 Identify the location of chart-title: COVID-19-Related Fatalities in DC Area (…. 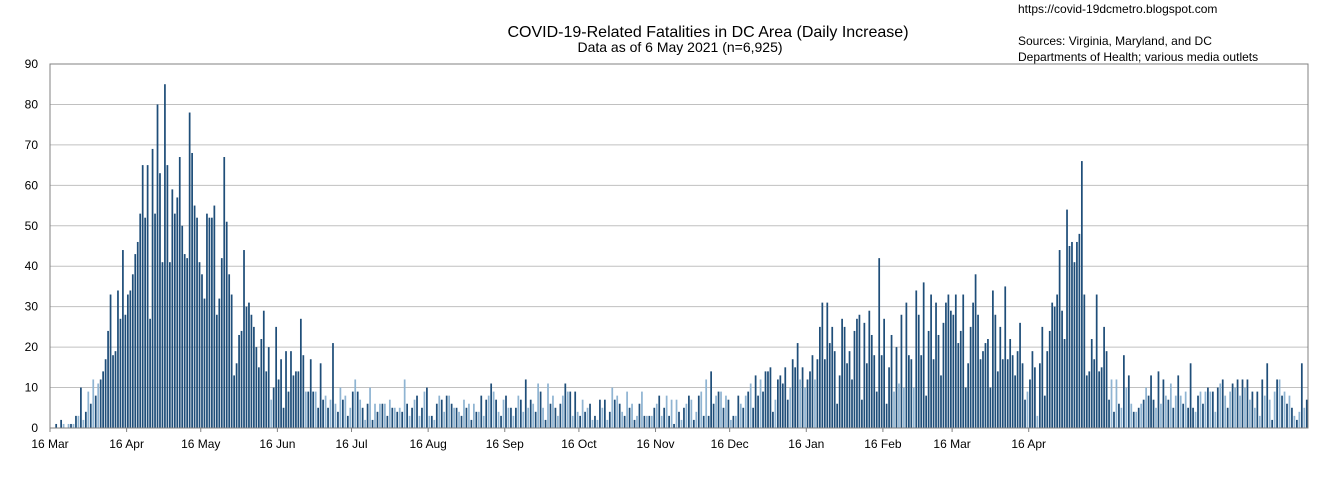
(707, 32).